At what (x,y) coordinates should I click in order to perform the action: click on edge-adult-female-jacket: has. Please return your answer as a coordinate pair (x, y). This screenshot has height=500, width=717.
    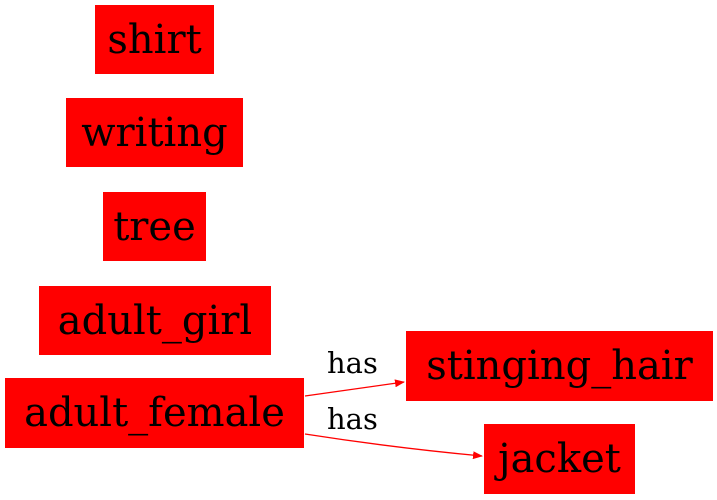
    Looking at the image, I should click on (393, 431).